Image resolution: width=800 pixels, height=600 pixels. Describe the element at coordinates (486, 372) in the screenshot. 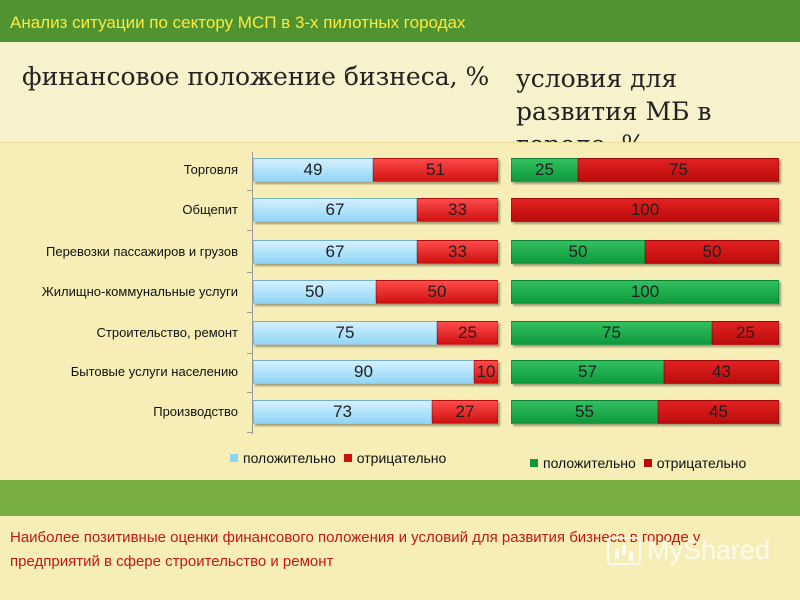

I see `left-chart-bar-negative: 10` at that location.